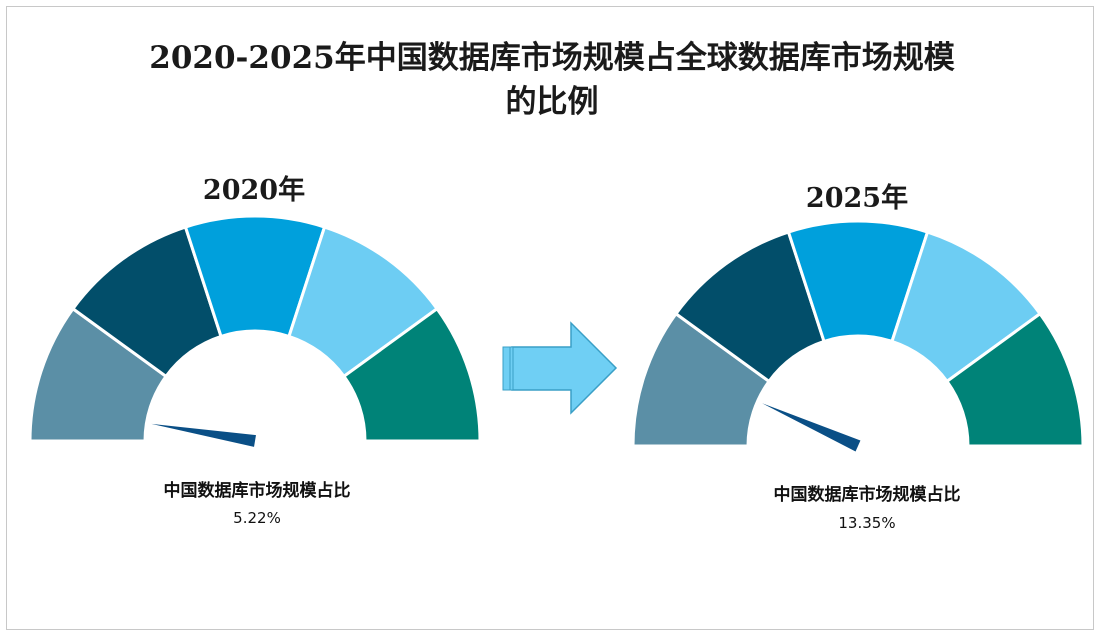  Describe the element at coordinates (552, 102) in the screenshot. I see `chart-title-line2: 的比例` at that location.